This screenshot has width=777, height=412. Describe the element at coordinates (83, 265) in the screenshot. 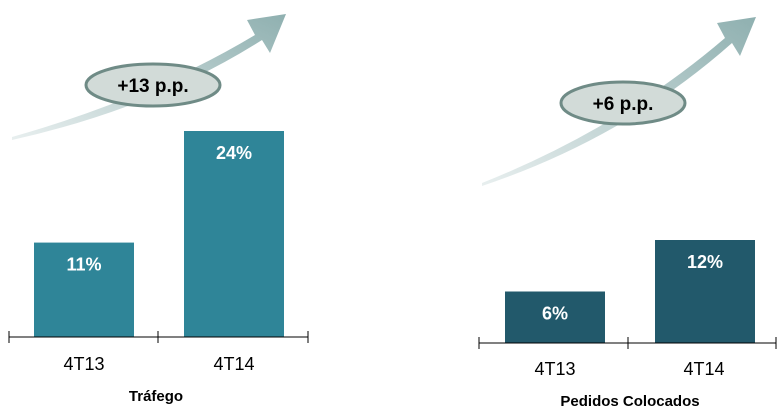

I see `trafego-bar-value-label: 11%` at that location.